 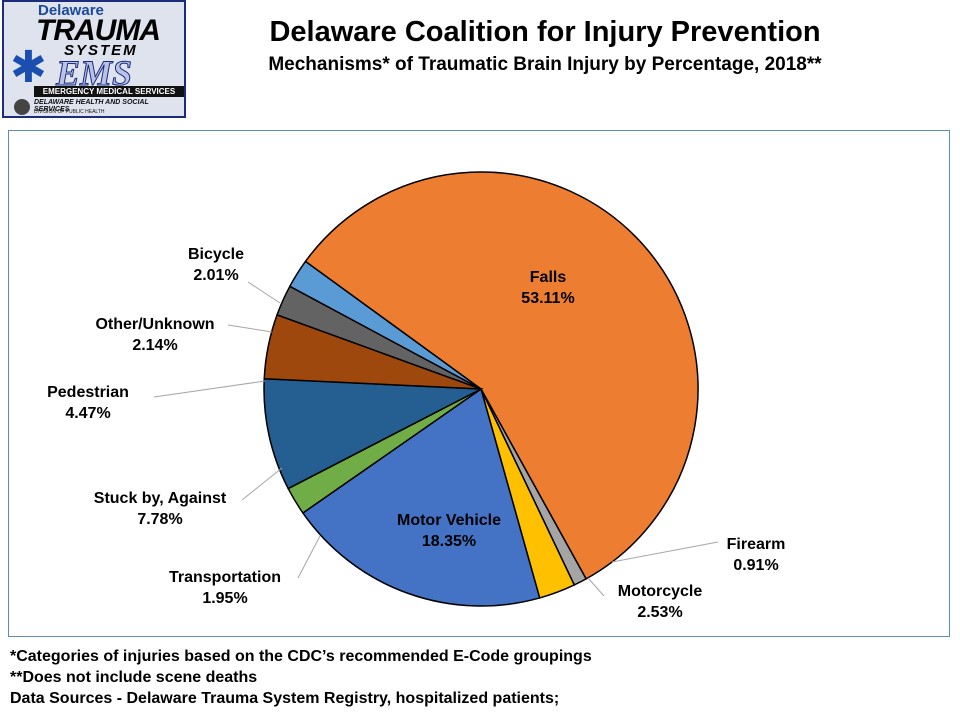 I want to click on slice-label-value: 0.91%, so click(x=755, y=565).